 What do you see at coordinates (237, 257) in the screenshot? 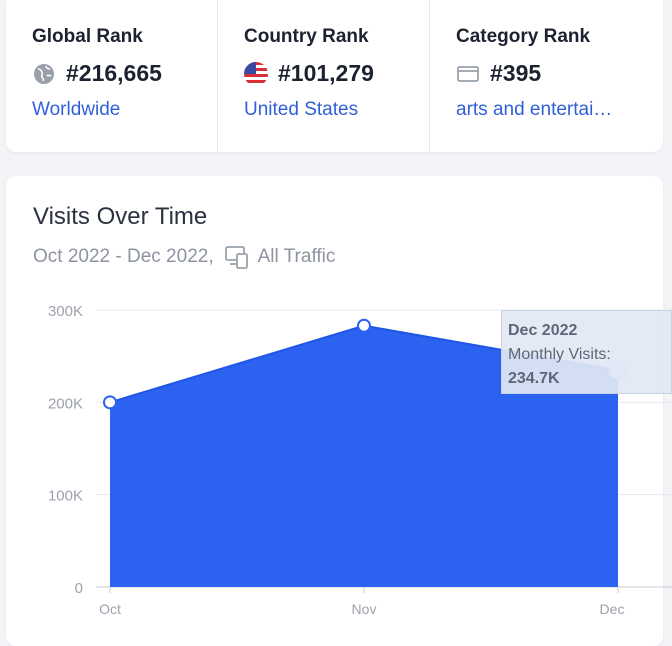
I see `devices-icon` at bounding box center [237, 257].